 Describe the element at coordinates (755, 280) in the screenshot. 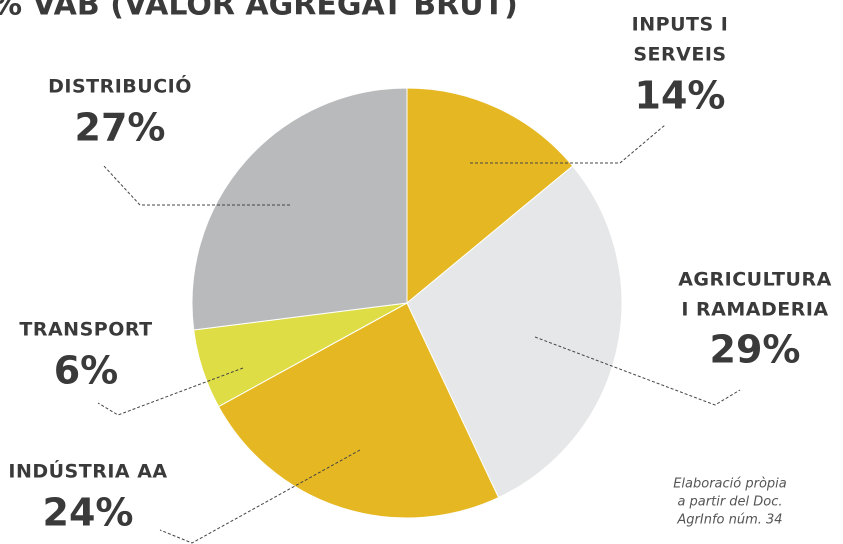

I see `slice-label: AGRICULTURA` at that location.